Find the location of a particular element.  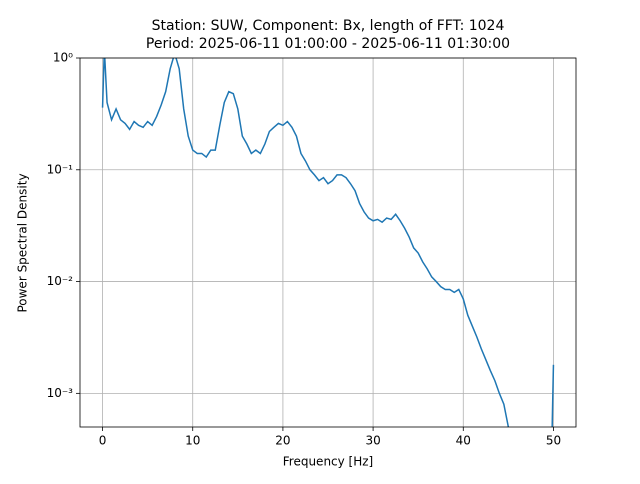

x-tick-label: 20 is located at coordinates (282, 441).